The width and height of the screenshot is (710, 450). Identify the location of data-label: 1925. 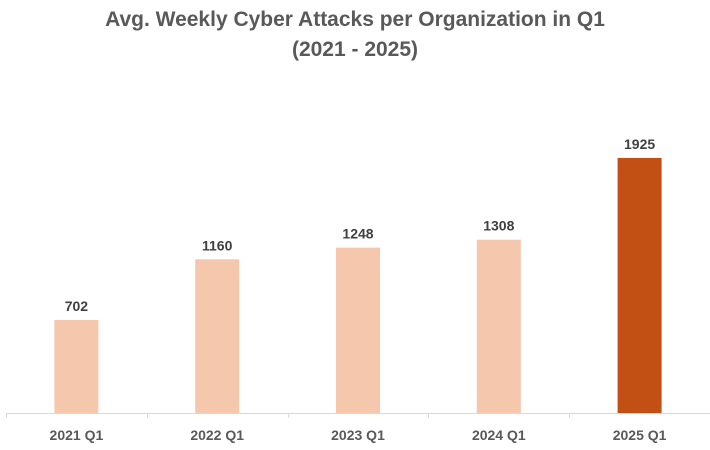
(639, 144).